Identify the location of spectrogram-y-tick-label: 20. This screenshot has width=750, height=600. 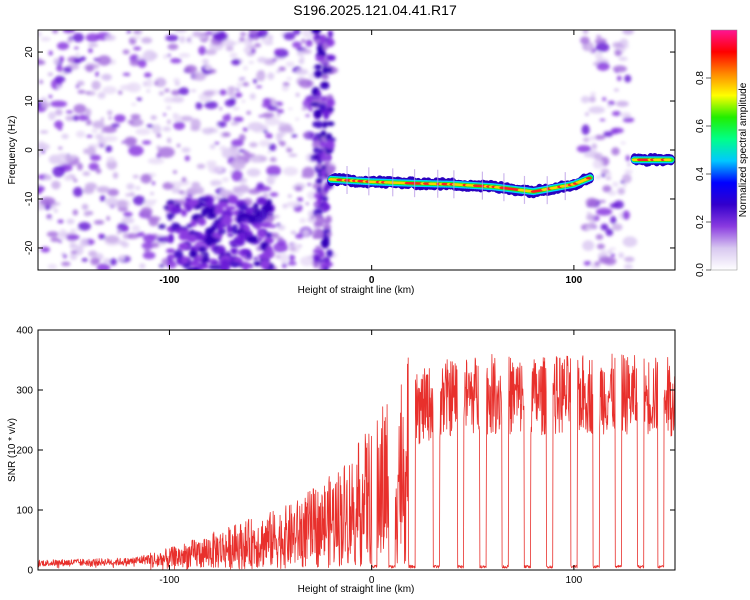
(29, 52).